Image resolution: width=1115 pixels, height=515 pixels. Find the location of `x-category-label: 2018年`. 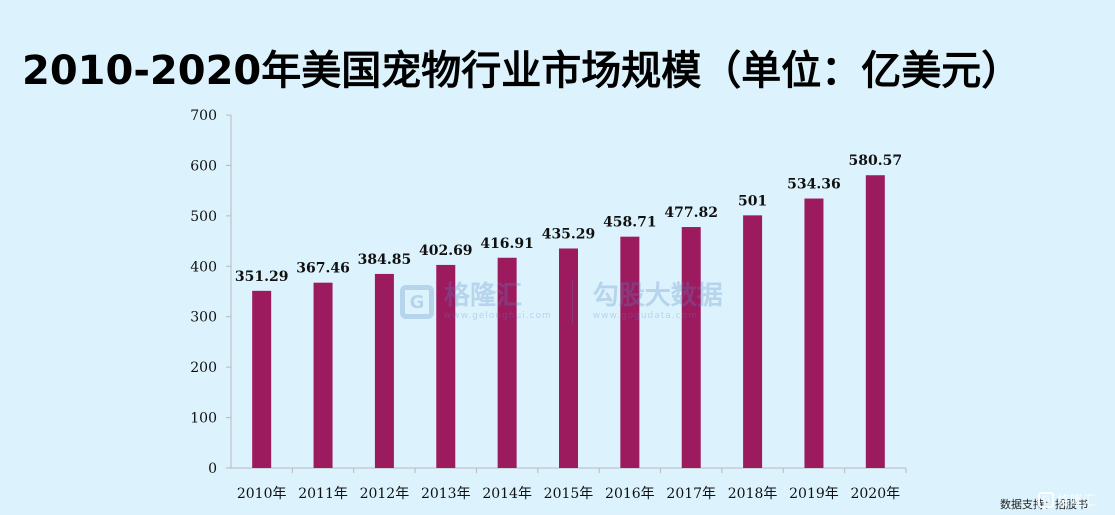

x-category-label: 2018年 is located at coordinates (753, 494).